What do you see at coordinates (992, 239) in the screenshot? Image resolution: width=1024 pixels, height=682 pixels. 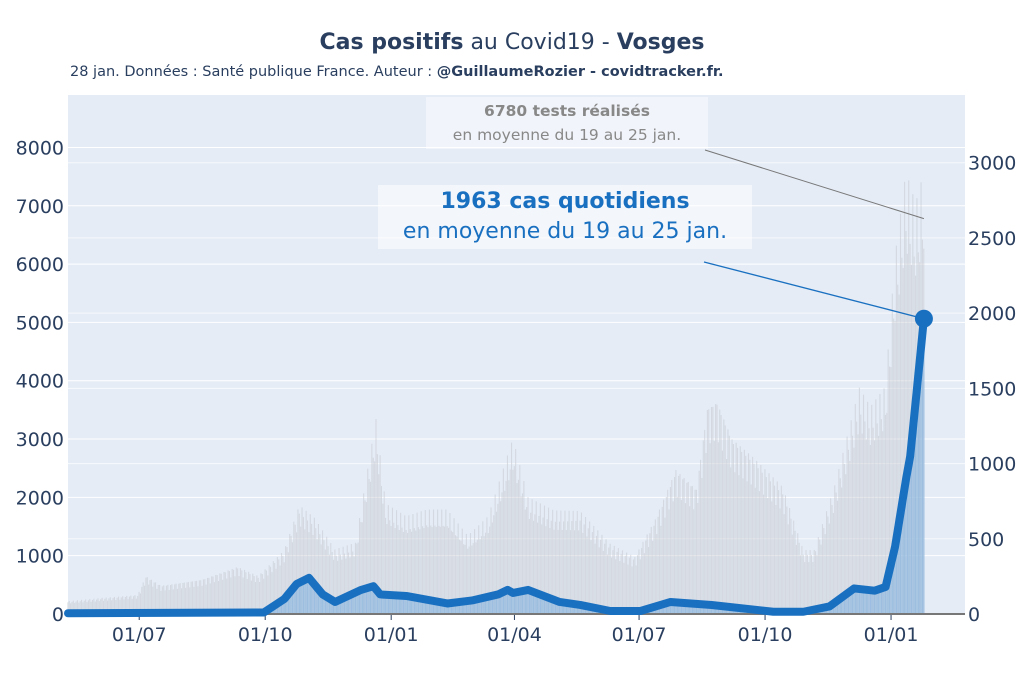 I see `y-right-tick-label: 2500` at bounding box center [992, 239].